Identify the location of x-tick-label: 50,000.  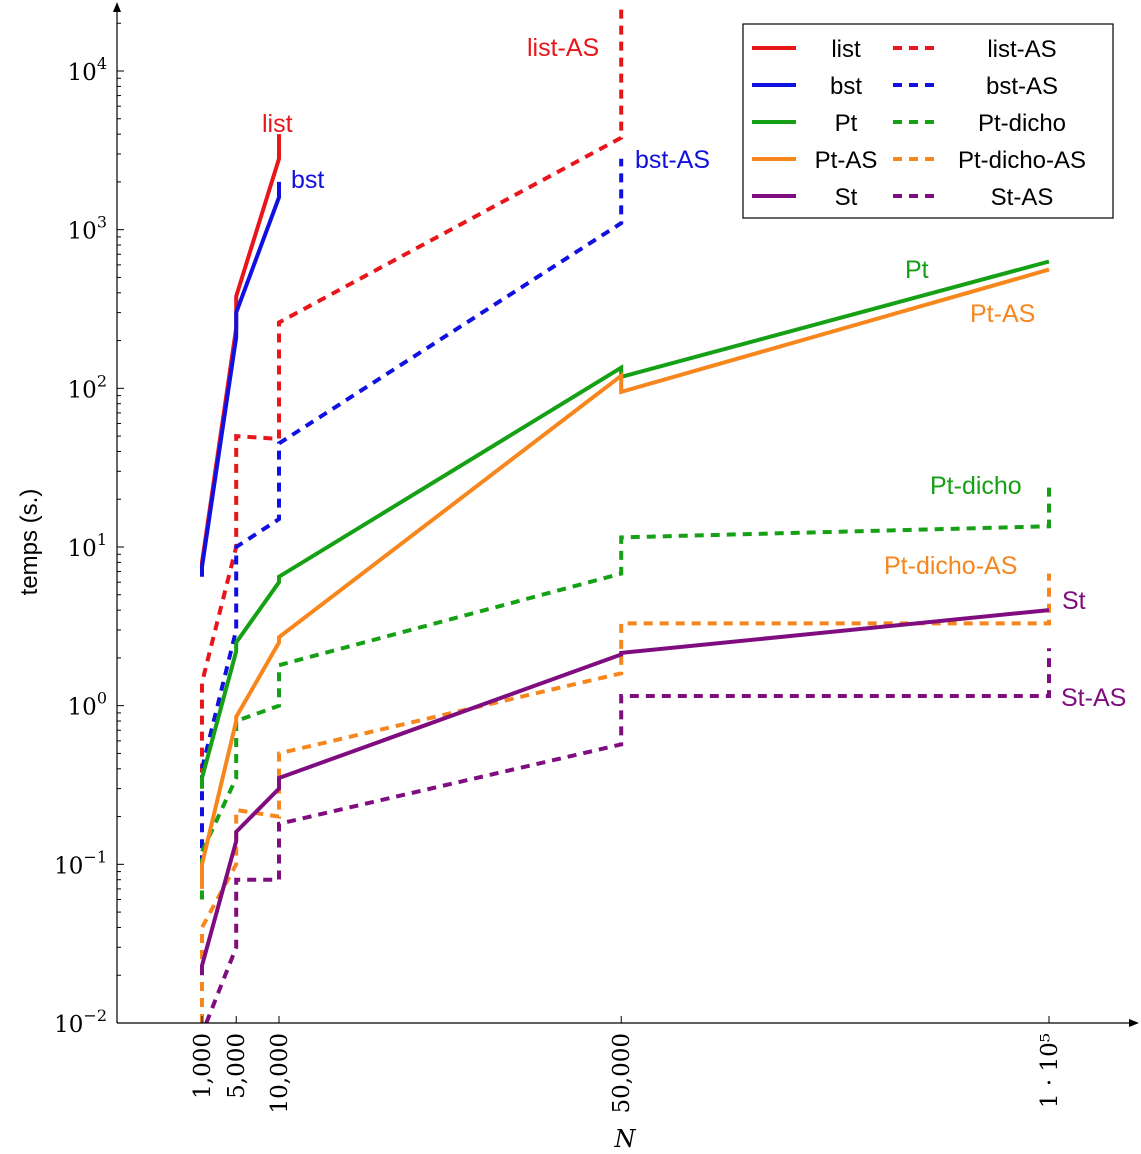
(622, 1073).